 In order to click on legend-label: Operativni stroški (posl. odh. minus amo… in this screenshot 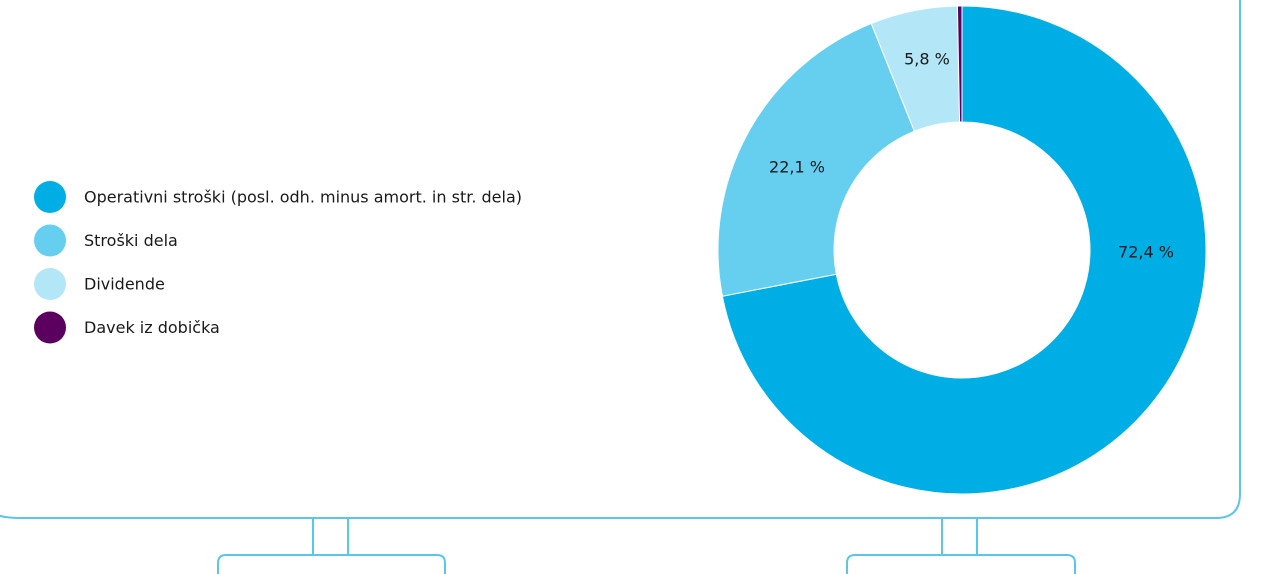, I will do `click(303, 197)`.